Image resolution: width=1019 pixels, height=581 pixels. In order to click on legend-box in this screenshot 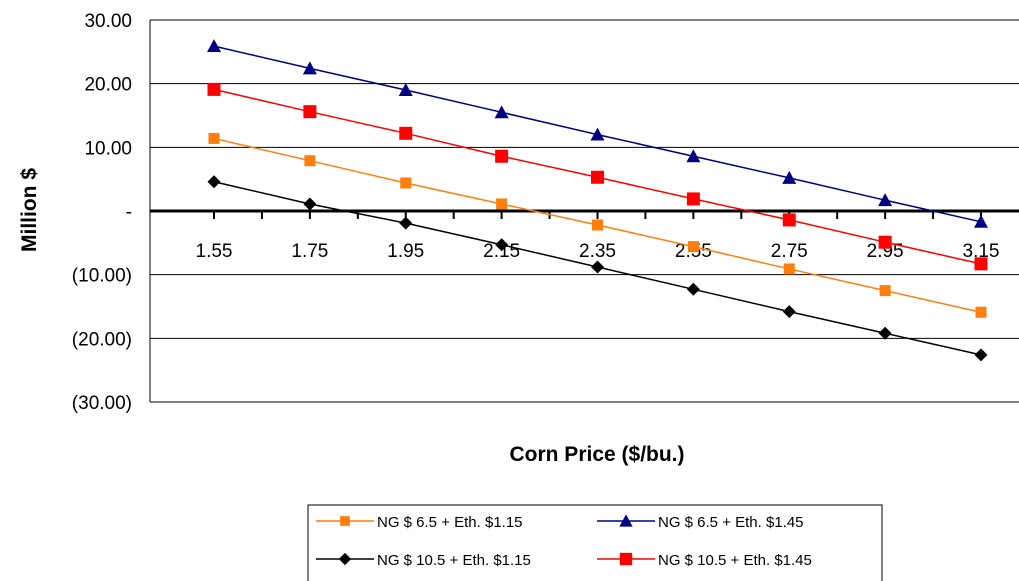, I will do `click(595, 542)`.